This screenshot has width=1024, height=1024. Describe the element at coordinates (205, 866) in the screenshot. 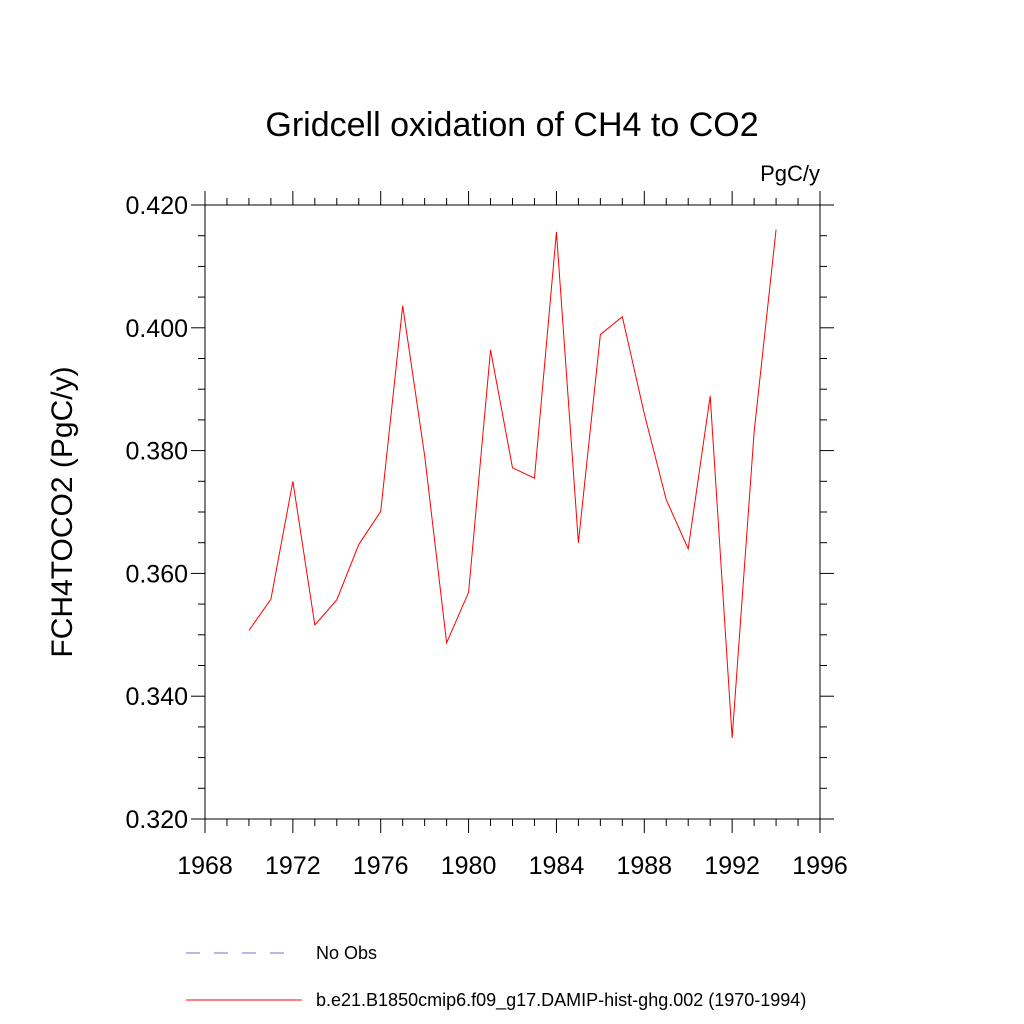

I see `x-tick-label: 1968` at that location.